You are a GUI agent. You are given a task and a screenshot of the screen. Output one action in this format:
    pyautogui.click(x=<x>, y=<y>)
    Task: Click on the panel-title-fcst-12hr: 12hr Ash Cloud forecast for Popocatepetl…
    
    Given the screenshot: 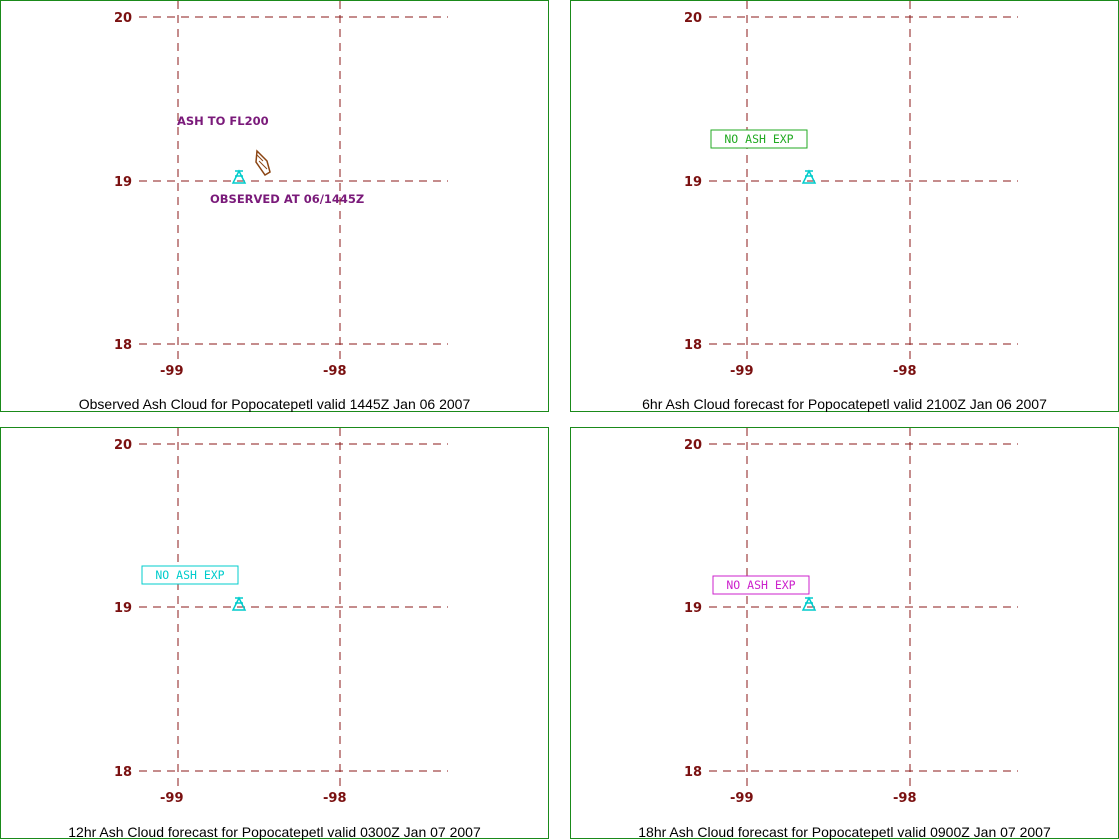 What is the action you would take?
    pyautogui.click(x=274, y=832)
    